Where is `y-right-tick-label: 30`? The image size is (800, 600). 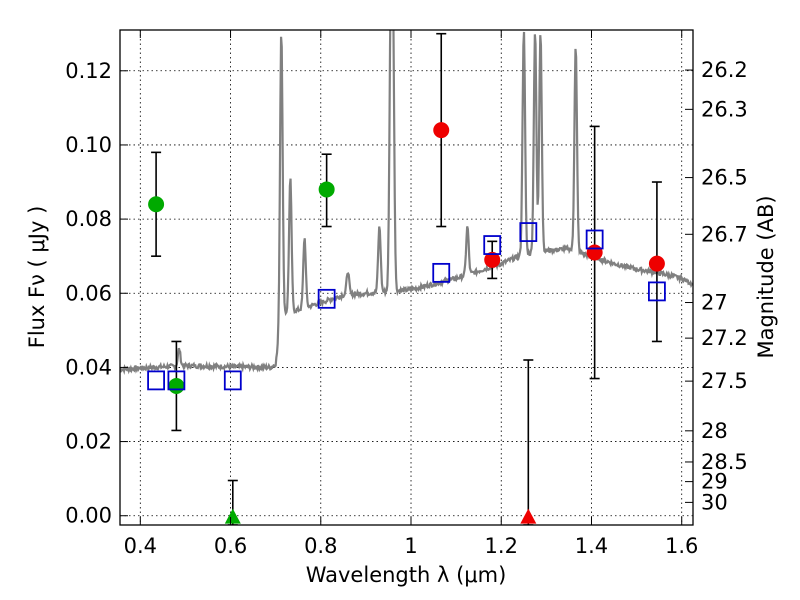 y-right-tick-label: 30 is located at coordinates (714, 502).